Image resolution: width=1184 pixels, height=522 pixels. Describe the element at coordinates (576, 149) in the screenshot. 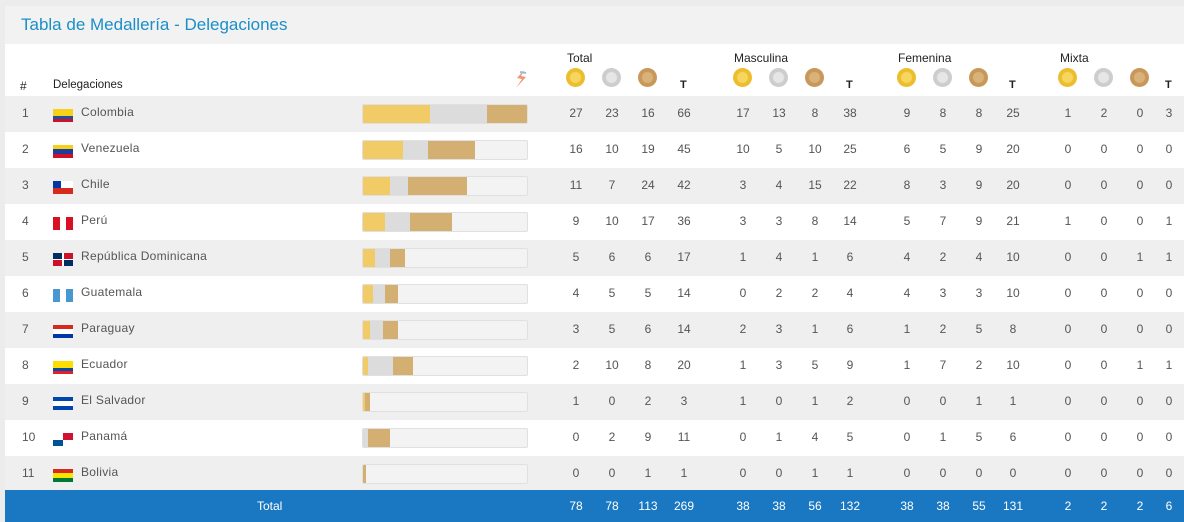

I see `total-gold-cell: 16` at that location.